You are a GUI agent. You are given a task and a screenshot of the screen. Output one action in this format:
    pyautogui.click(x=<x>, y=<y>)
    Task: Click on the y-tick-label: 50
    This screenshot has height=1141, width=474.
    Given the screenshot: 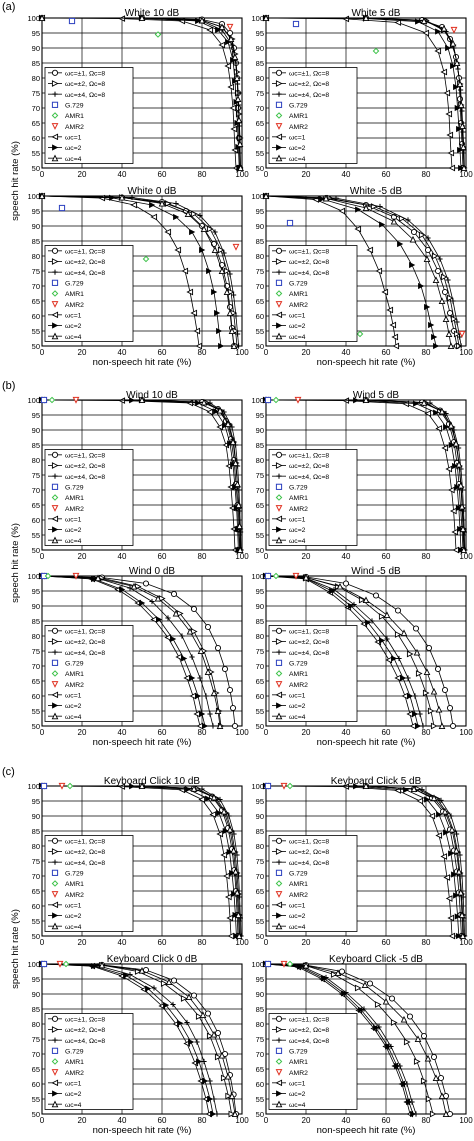 What is the action you would take?
    pyautogui.click(x=260, y=1114)
    